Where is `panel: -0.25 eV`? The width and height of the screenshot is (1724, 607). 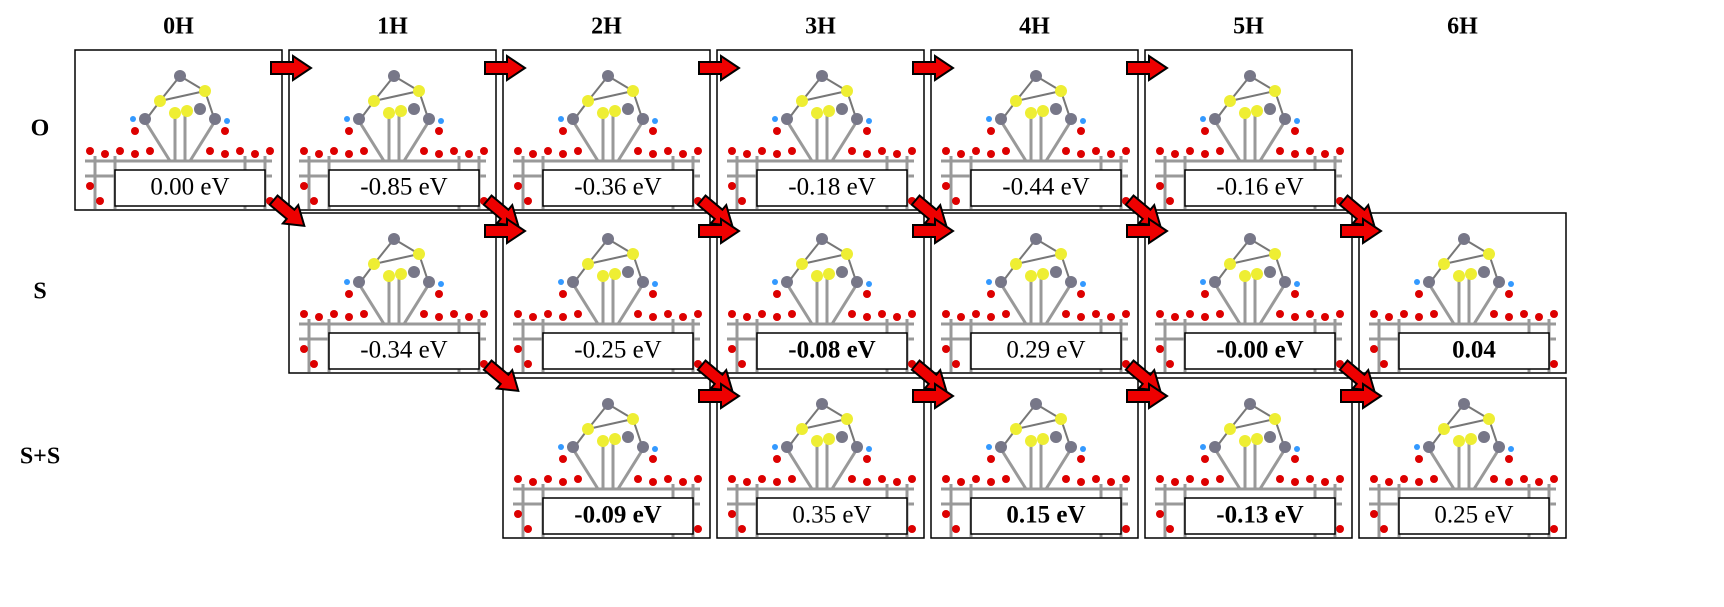
panel: -0.25 eV is located at coordinates (606, 293).